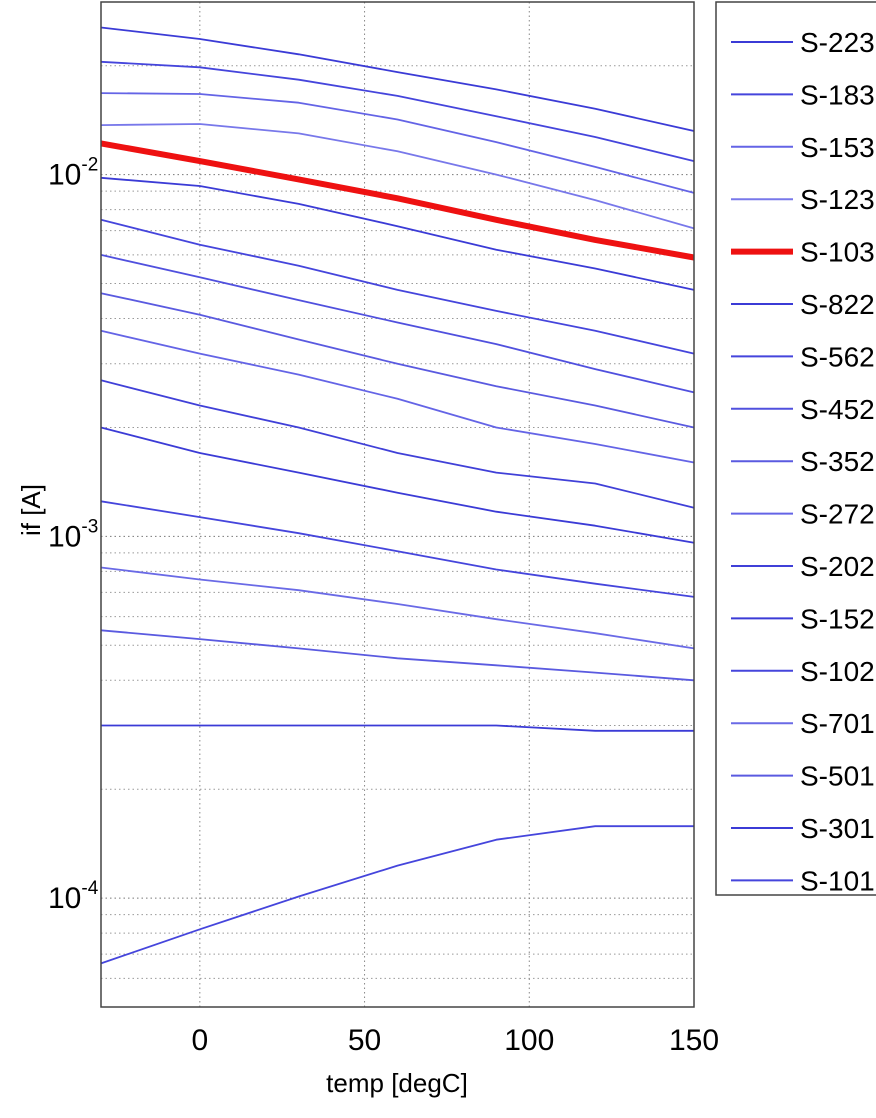  What do you see at coordinates (837, 42) in the screenshot?
I see `legend-label: S-223` at bounding box center [837, 42].